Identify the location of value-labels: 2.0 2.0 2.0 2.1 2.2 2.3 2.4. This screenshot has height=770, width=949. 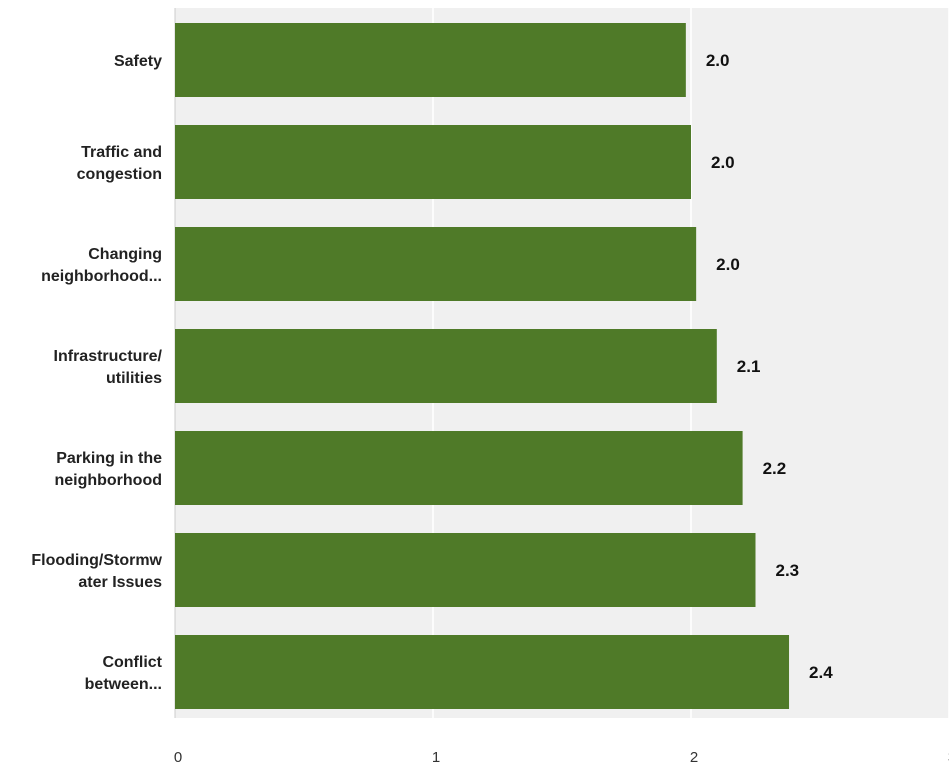
(769, 366).